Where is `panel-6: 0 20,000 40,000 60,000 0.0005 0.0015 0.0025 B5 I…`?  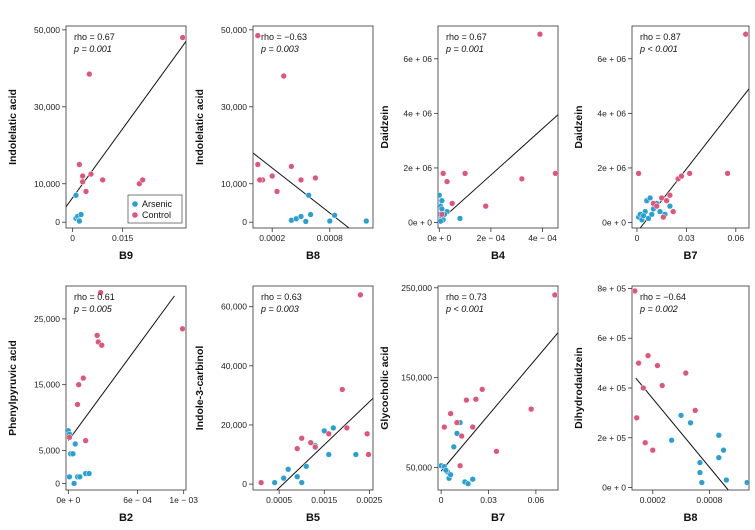
panel-6: 0 20,000 40,000 60,000 0.0005 0.0015 0.0025 B5 I… is located at coordinates (288, 404).